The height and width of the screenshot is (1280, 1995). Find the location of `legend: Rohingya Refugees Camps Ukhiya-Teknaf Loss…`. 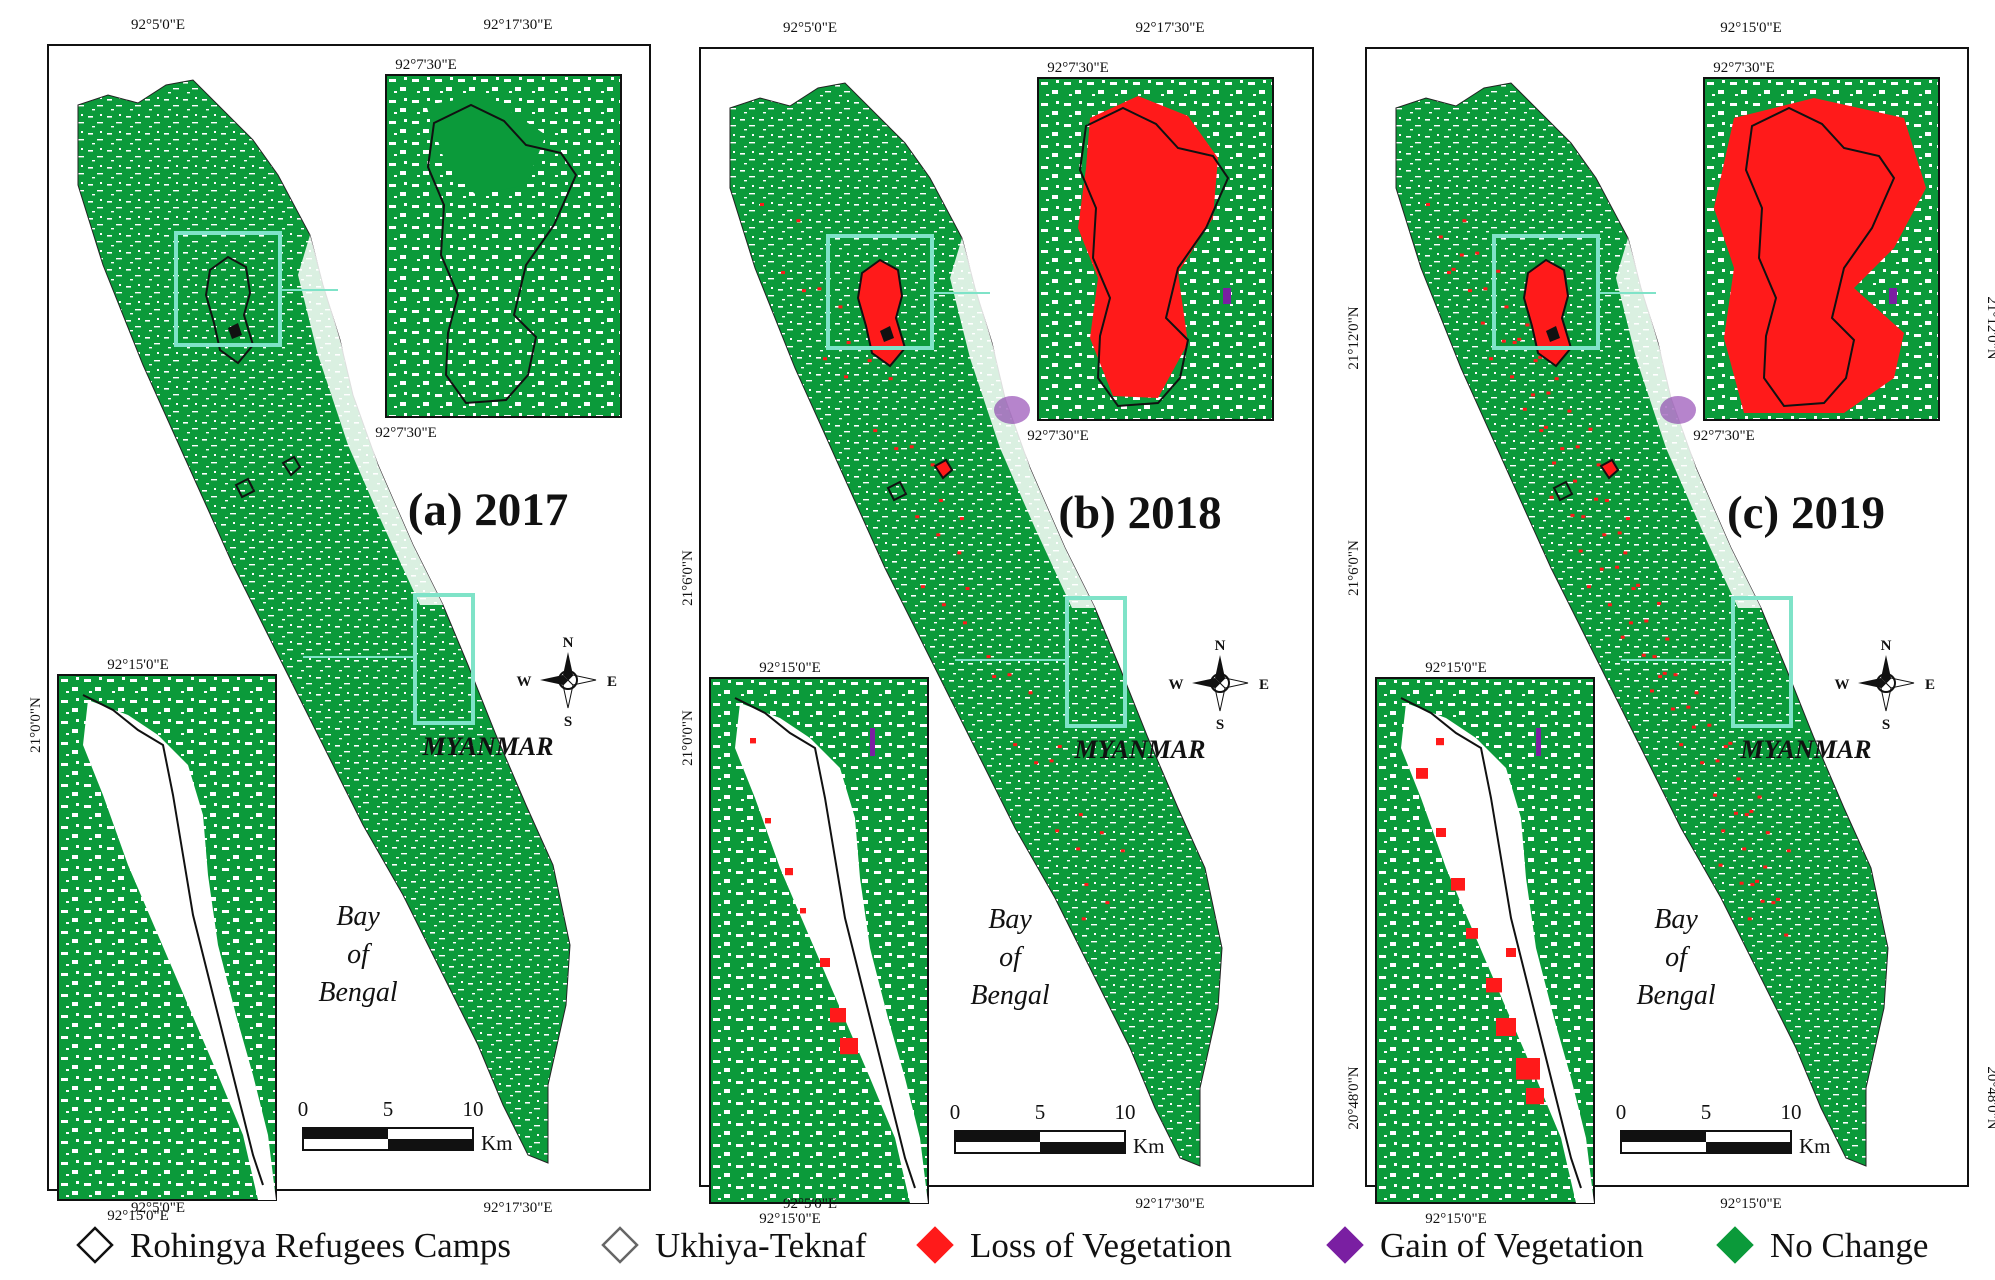

legend: Rohingya Refugees Camps Ukhiya-Teknaf Loss… is located at coordinates (1002, 1245).